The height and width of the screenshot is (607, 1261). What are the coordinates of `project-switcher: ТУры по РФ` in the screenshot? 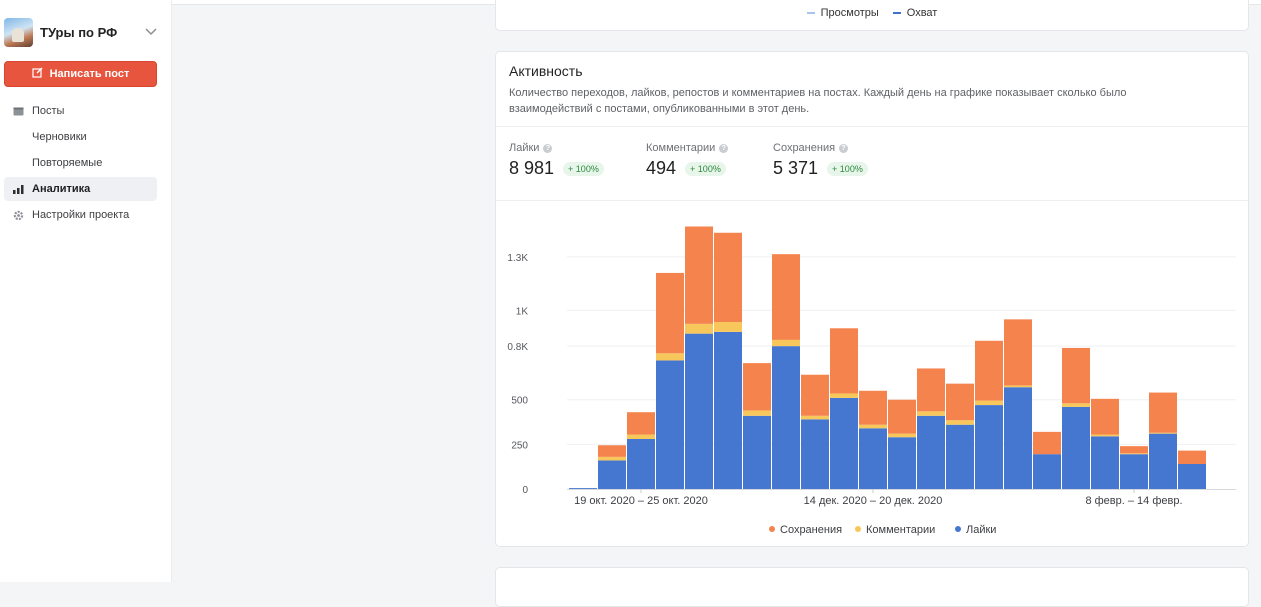 It's located at (82, 32).